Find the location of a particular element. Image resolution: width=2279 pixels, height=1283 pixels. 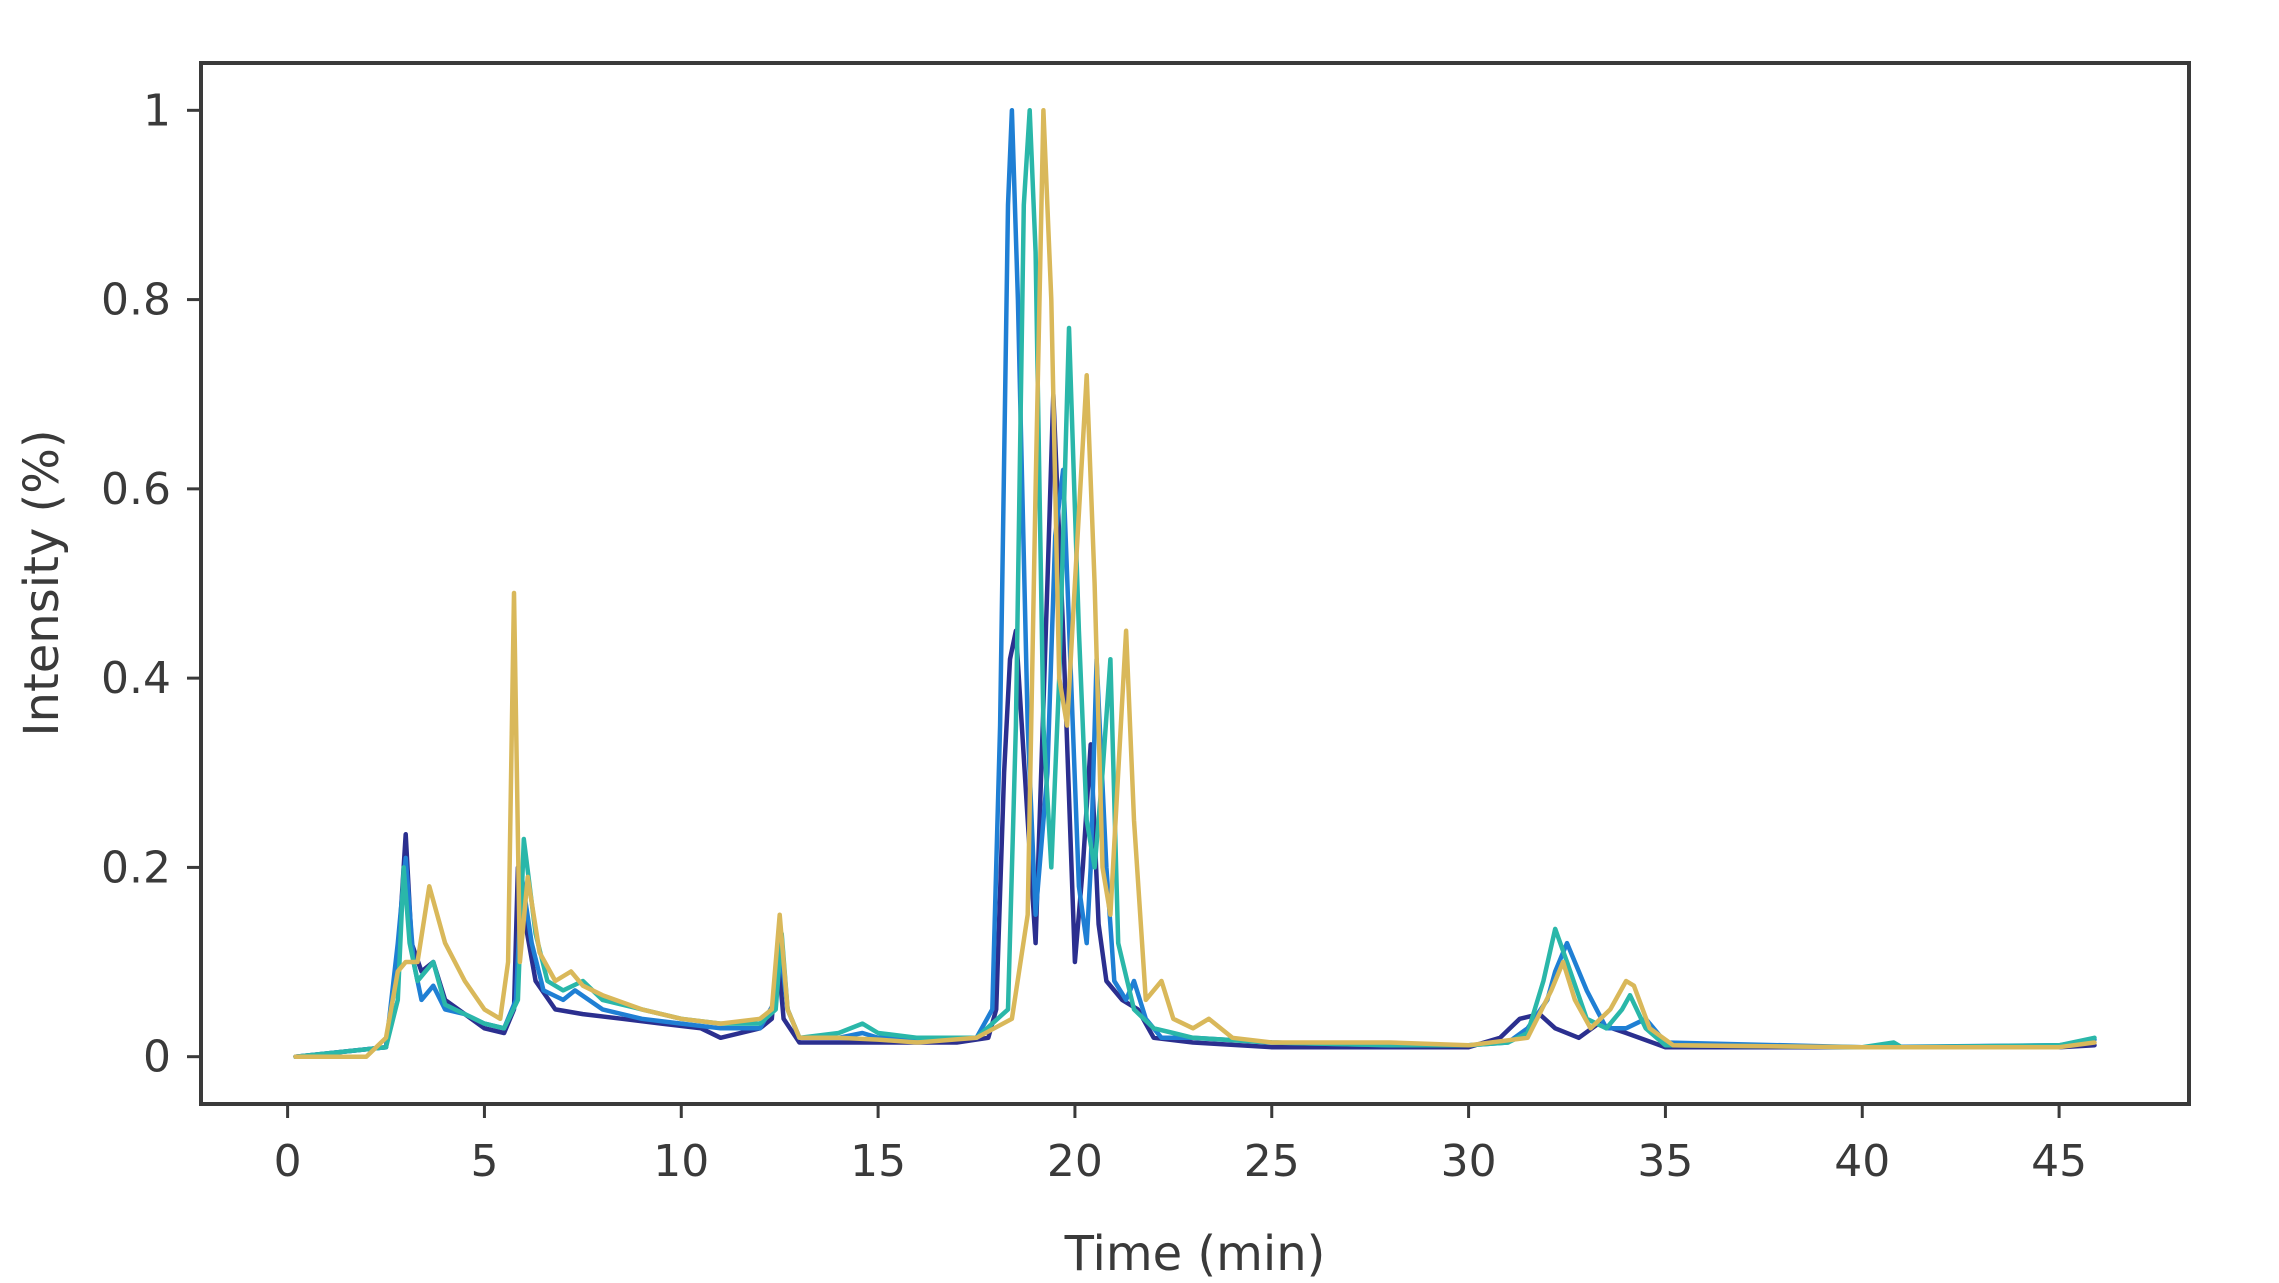

x-tick-label: 15 is located at coordinates (878, 1161).